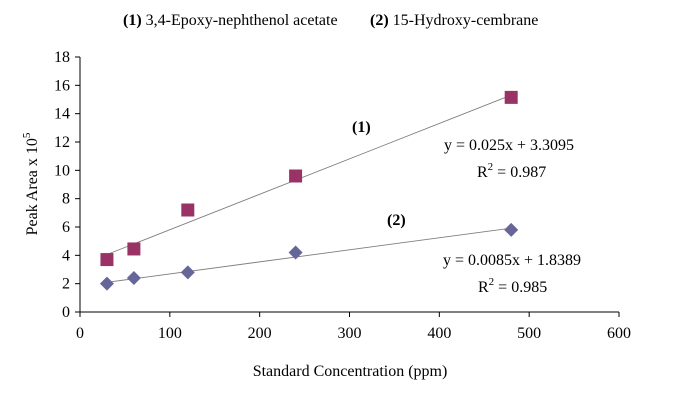 The height and width of the screenshot is (406, 676). Describe the element at coordinates (66, 284) in the screenshot. I see `y-tick-label: 2` at that location.